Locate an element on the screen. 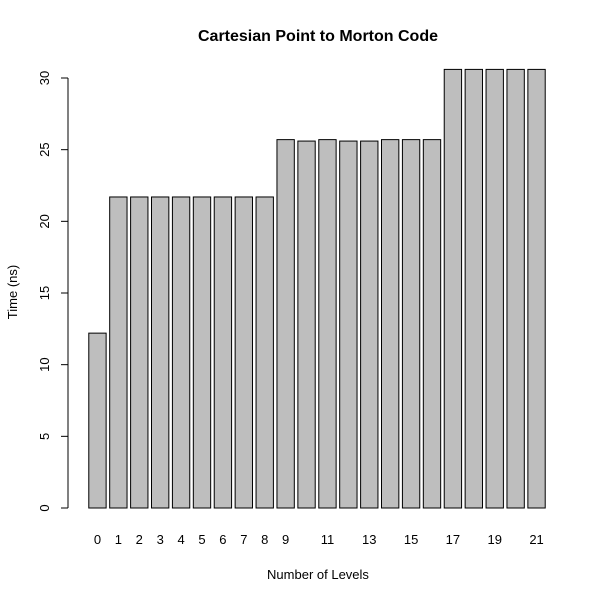 The height and width of the screenshot is (600, 600). x-tick-label: 6 is located at coordinates (222, 539).